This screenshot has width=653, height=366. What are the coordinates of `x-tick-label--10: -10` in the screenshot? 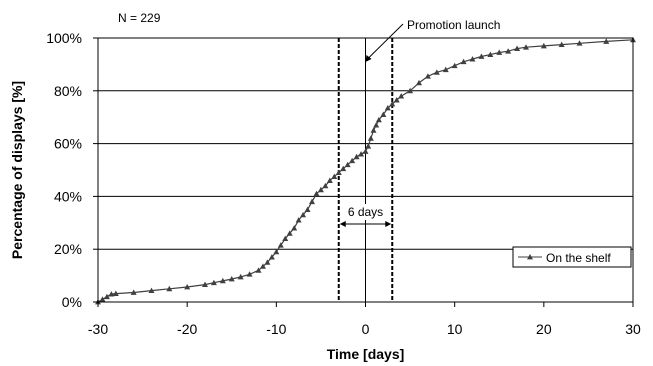 It's located at (276, 329).